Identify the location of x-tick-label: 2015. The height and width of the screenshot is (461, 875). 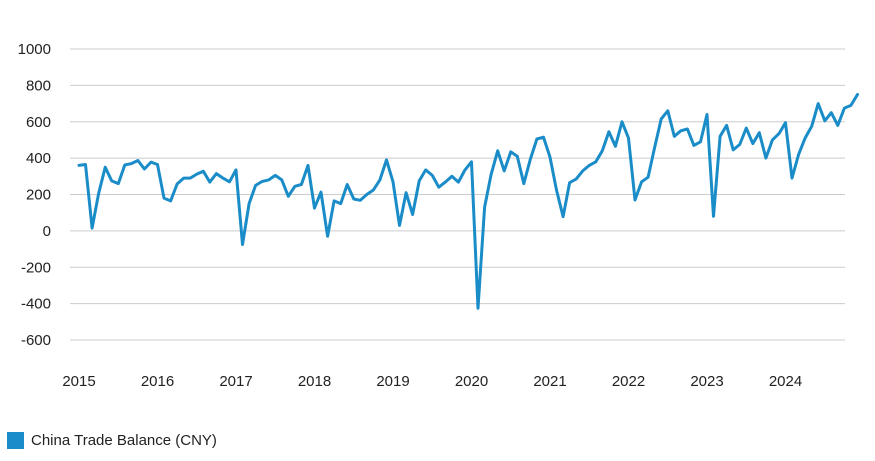
(78, 381).